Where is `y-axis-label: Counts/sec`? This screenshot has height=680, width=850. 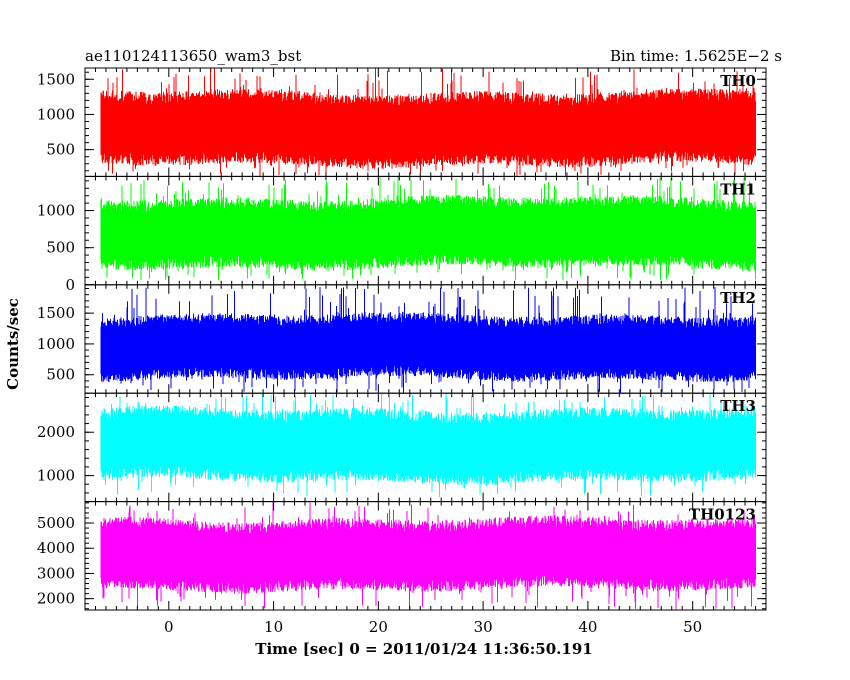
y-axis-label: Counts/sec is located at coordinates (13, 344).